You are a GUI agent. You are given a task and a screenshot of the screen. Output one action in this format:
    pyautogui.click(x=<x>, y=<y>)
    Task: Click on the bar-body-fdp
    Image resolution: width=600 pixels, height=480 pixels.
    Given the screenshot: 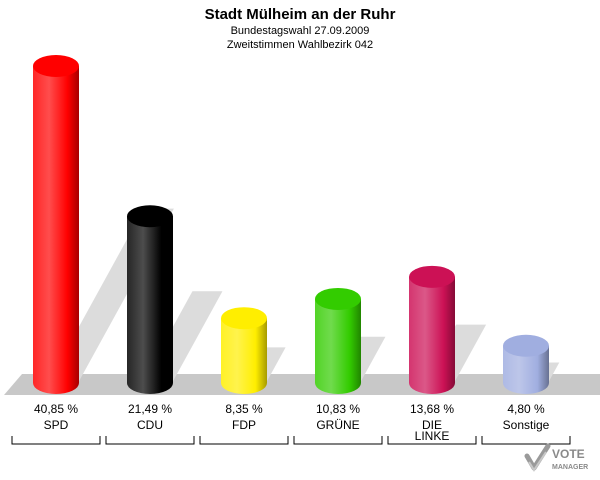 What is the action you would take?
    pyautogui.click(x=244, y=356)
    